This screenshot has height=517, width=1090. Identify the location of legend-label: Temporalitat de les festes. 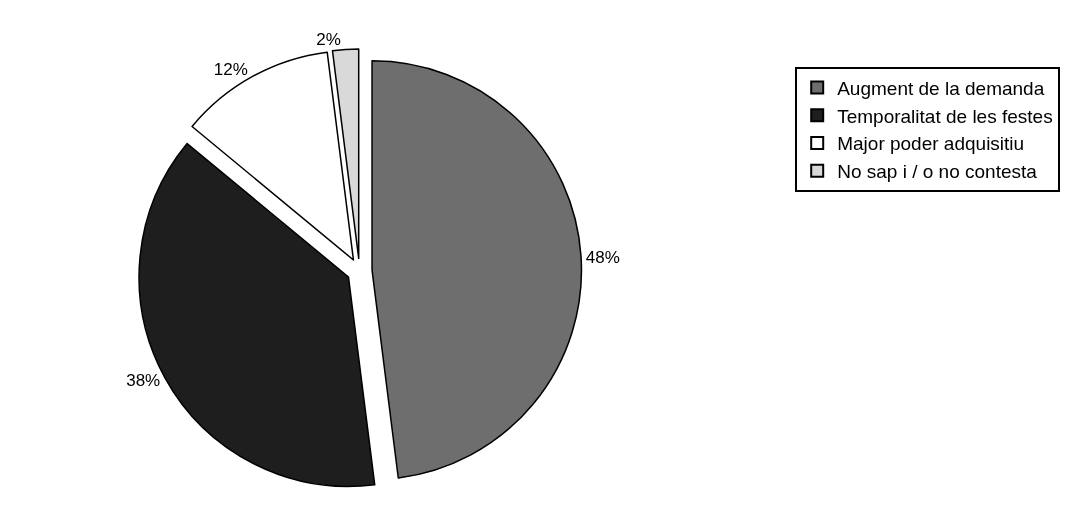
(945, 116).